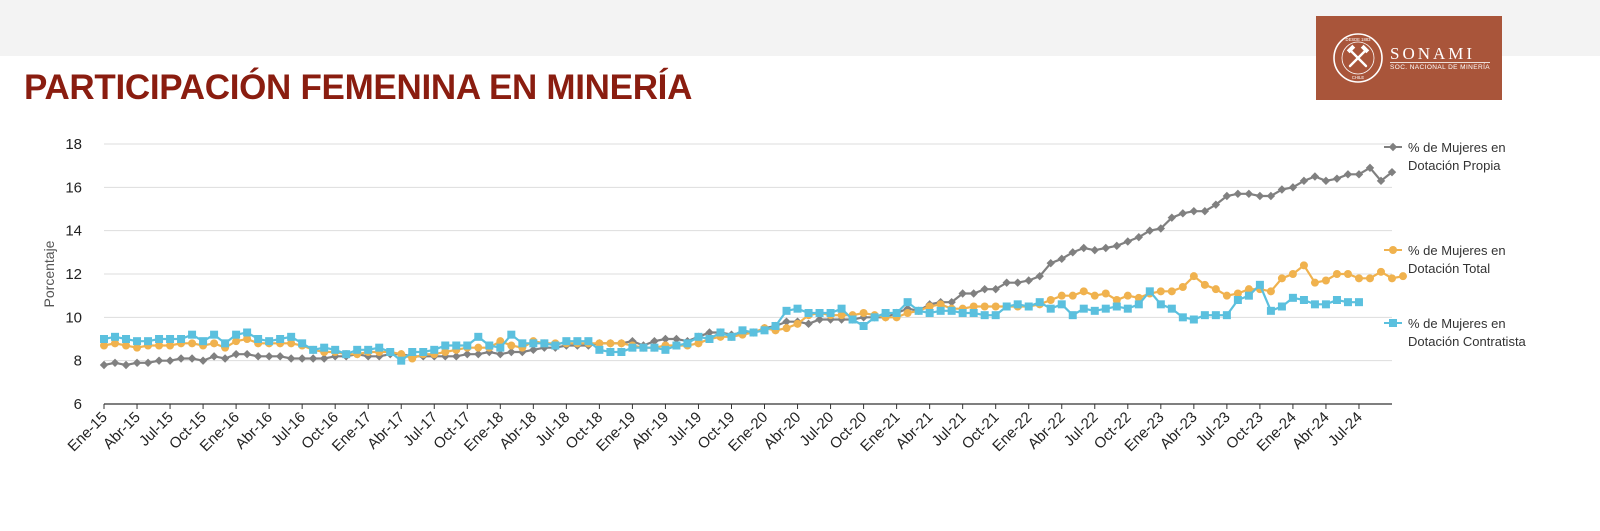 The image size is (1600, 531). Describe the element at coordinates (254, 431) in the screenshot. I see `x-tick-label: Abr-16` at that location.